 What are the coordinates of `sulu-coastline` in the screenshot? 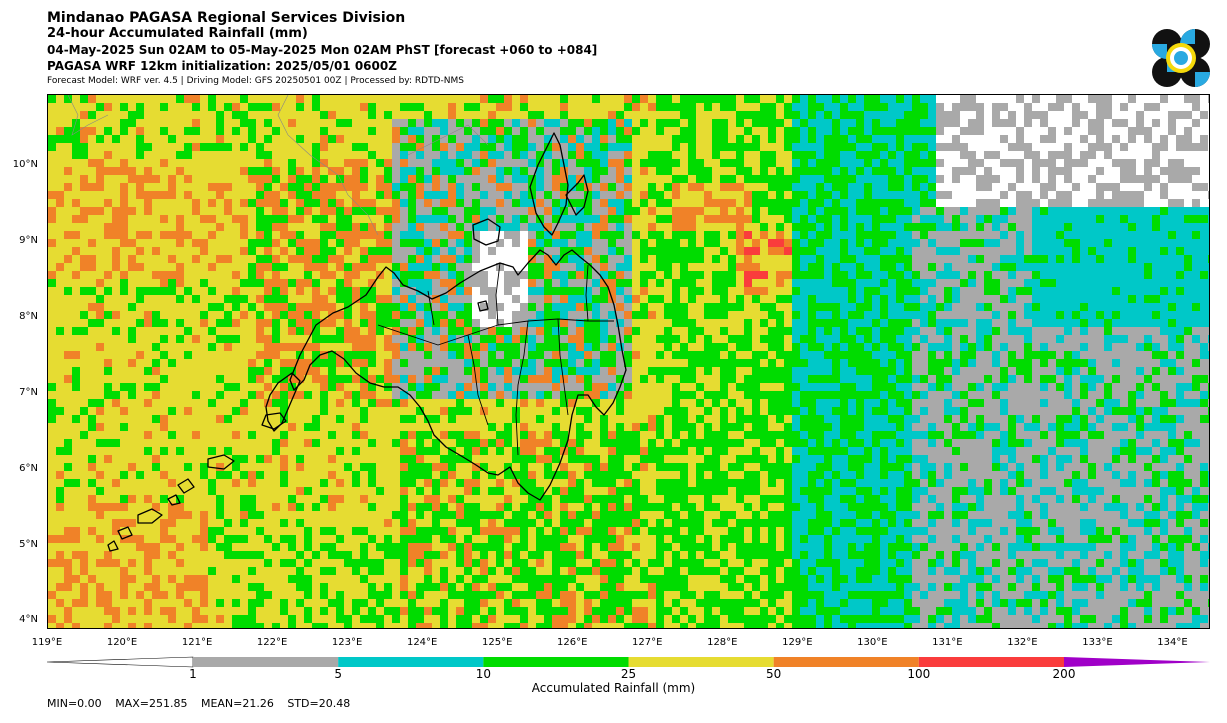 It's located at (221, 462).